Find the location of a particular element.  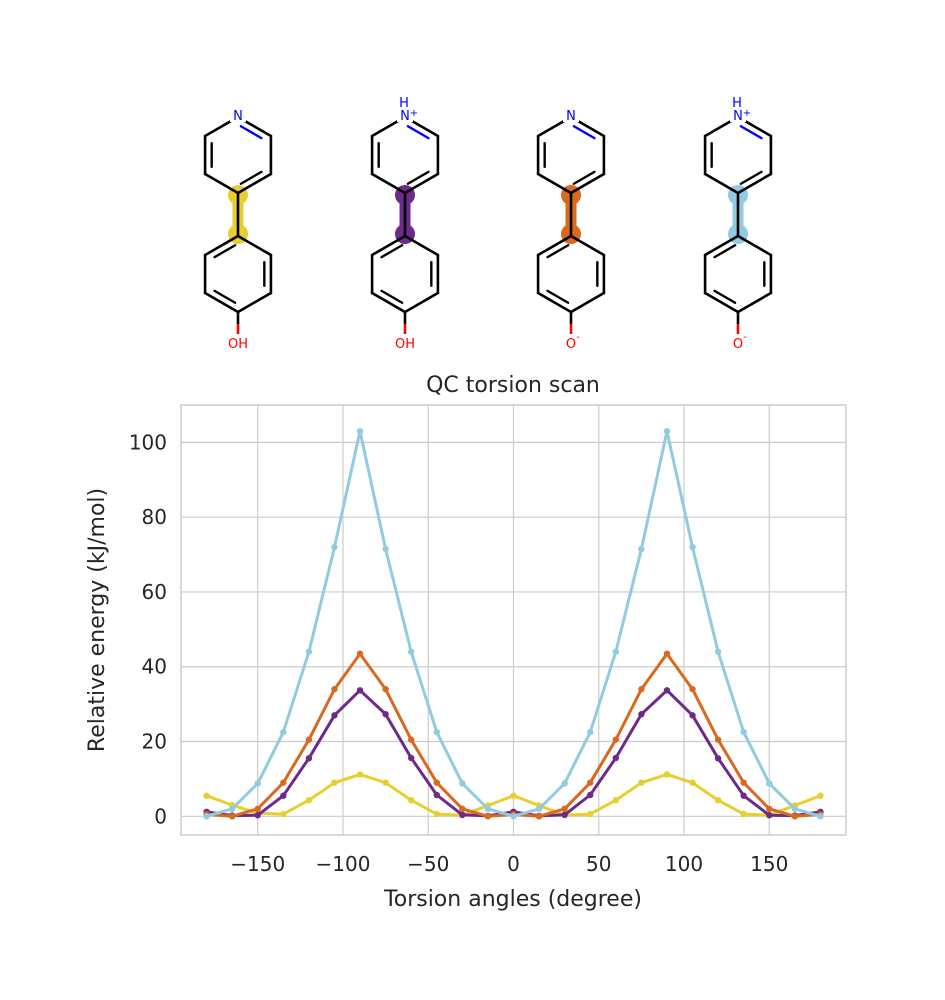

y-tick-label: 60 is located at coordinates (154, 592).